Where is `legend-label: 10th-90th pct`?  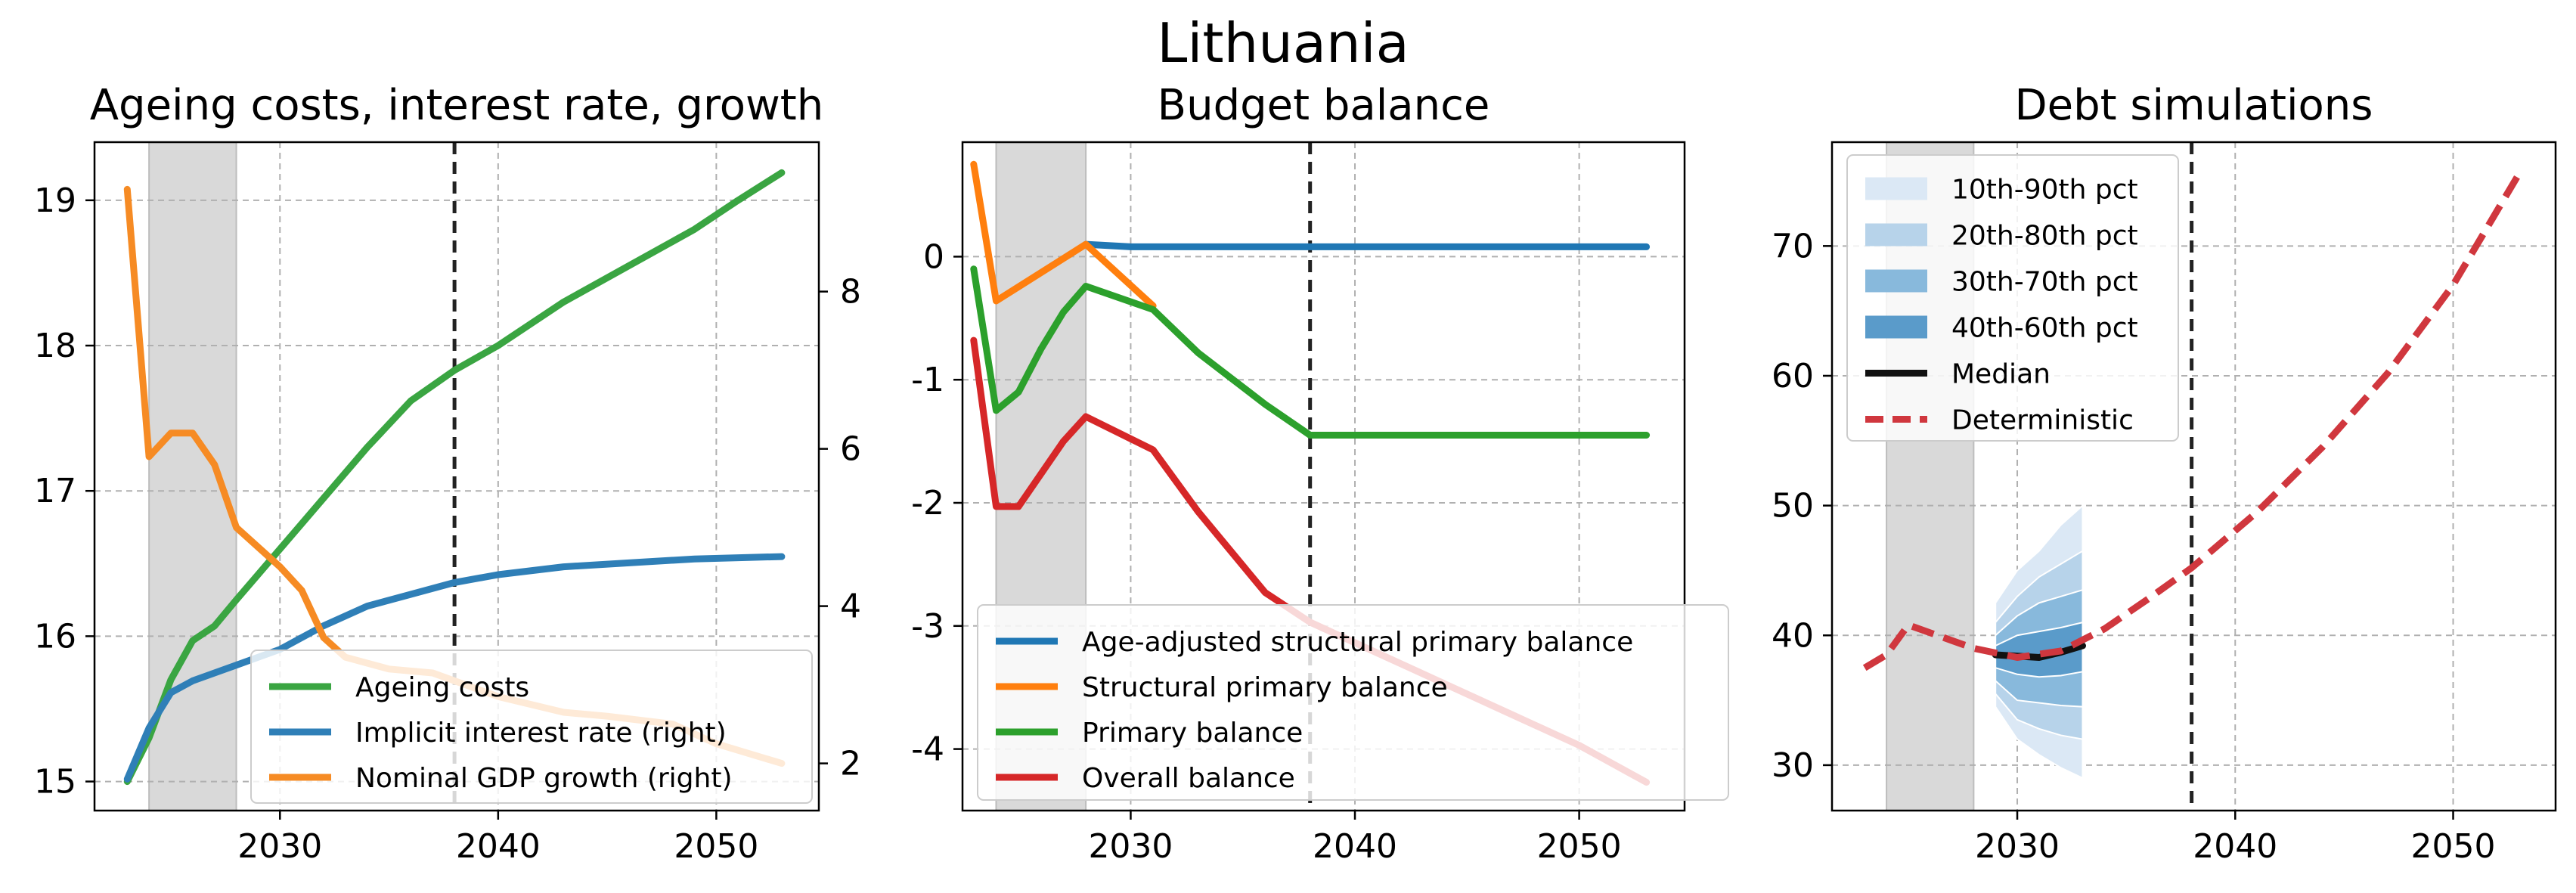 legend-label: 10th-90th pct is located at coordinates (2044, 190).